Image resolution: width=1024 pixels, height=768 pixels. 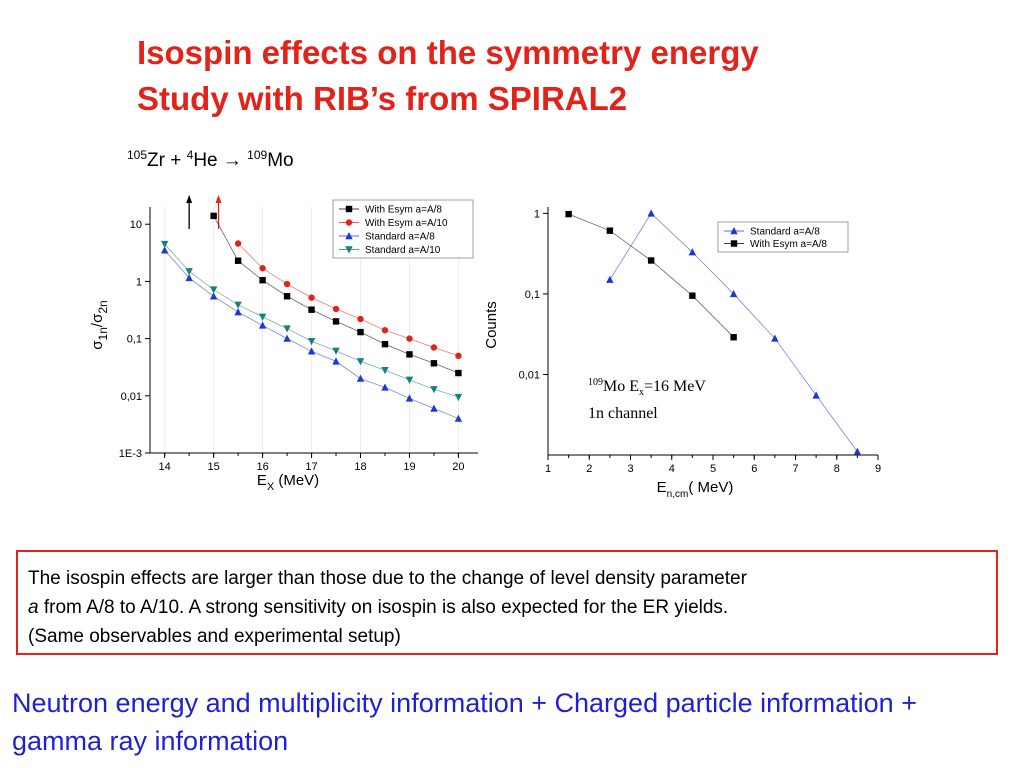 What do you see at coordinates (130, 454) in the screenshot?
I see `y-tick-label: 1E-3` at bounding box center [130, 454].